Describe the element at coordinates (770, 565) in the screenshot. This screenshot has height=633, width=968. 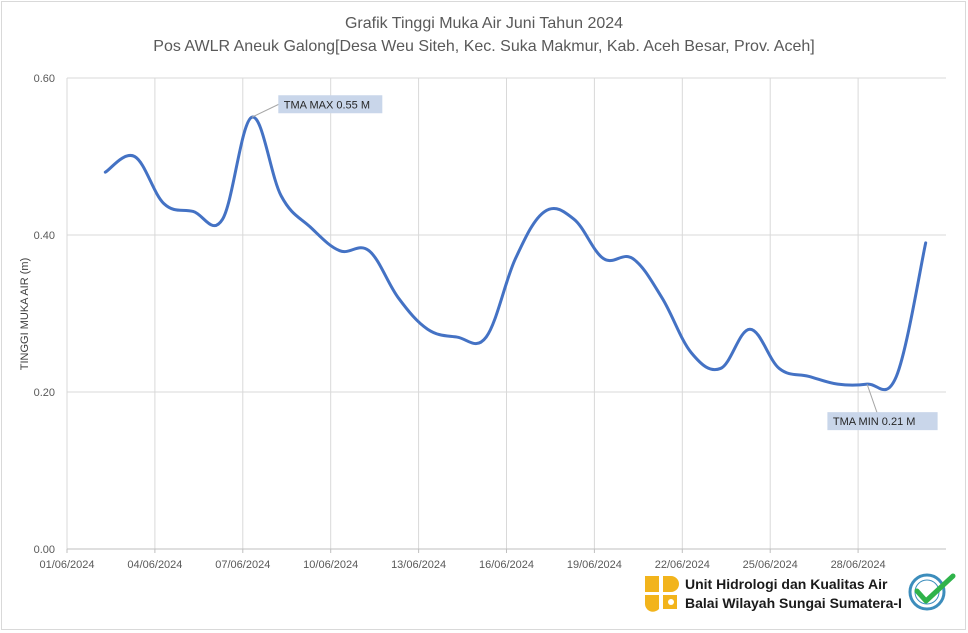
I see `x-tick-label: 25/06/2024` at that location.